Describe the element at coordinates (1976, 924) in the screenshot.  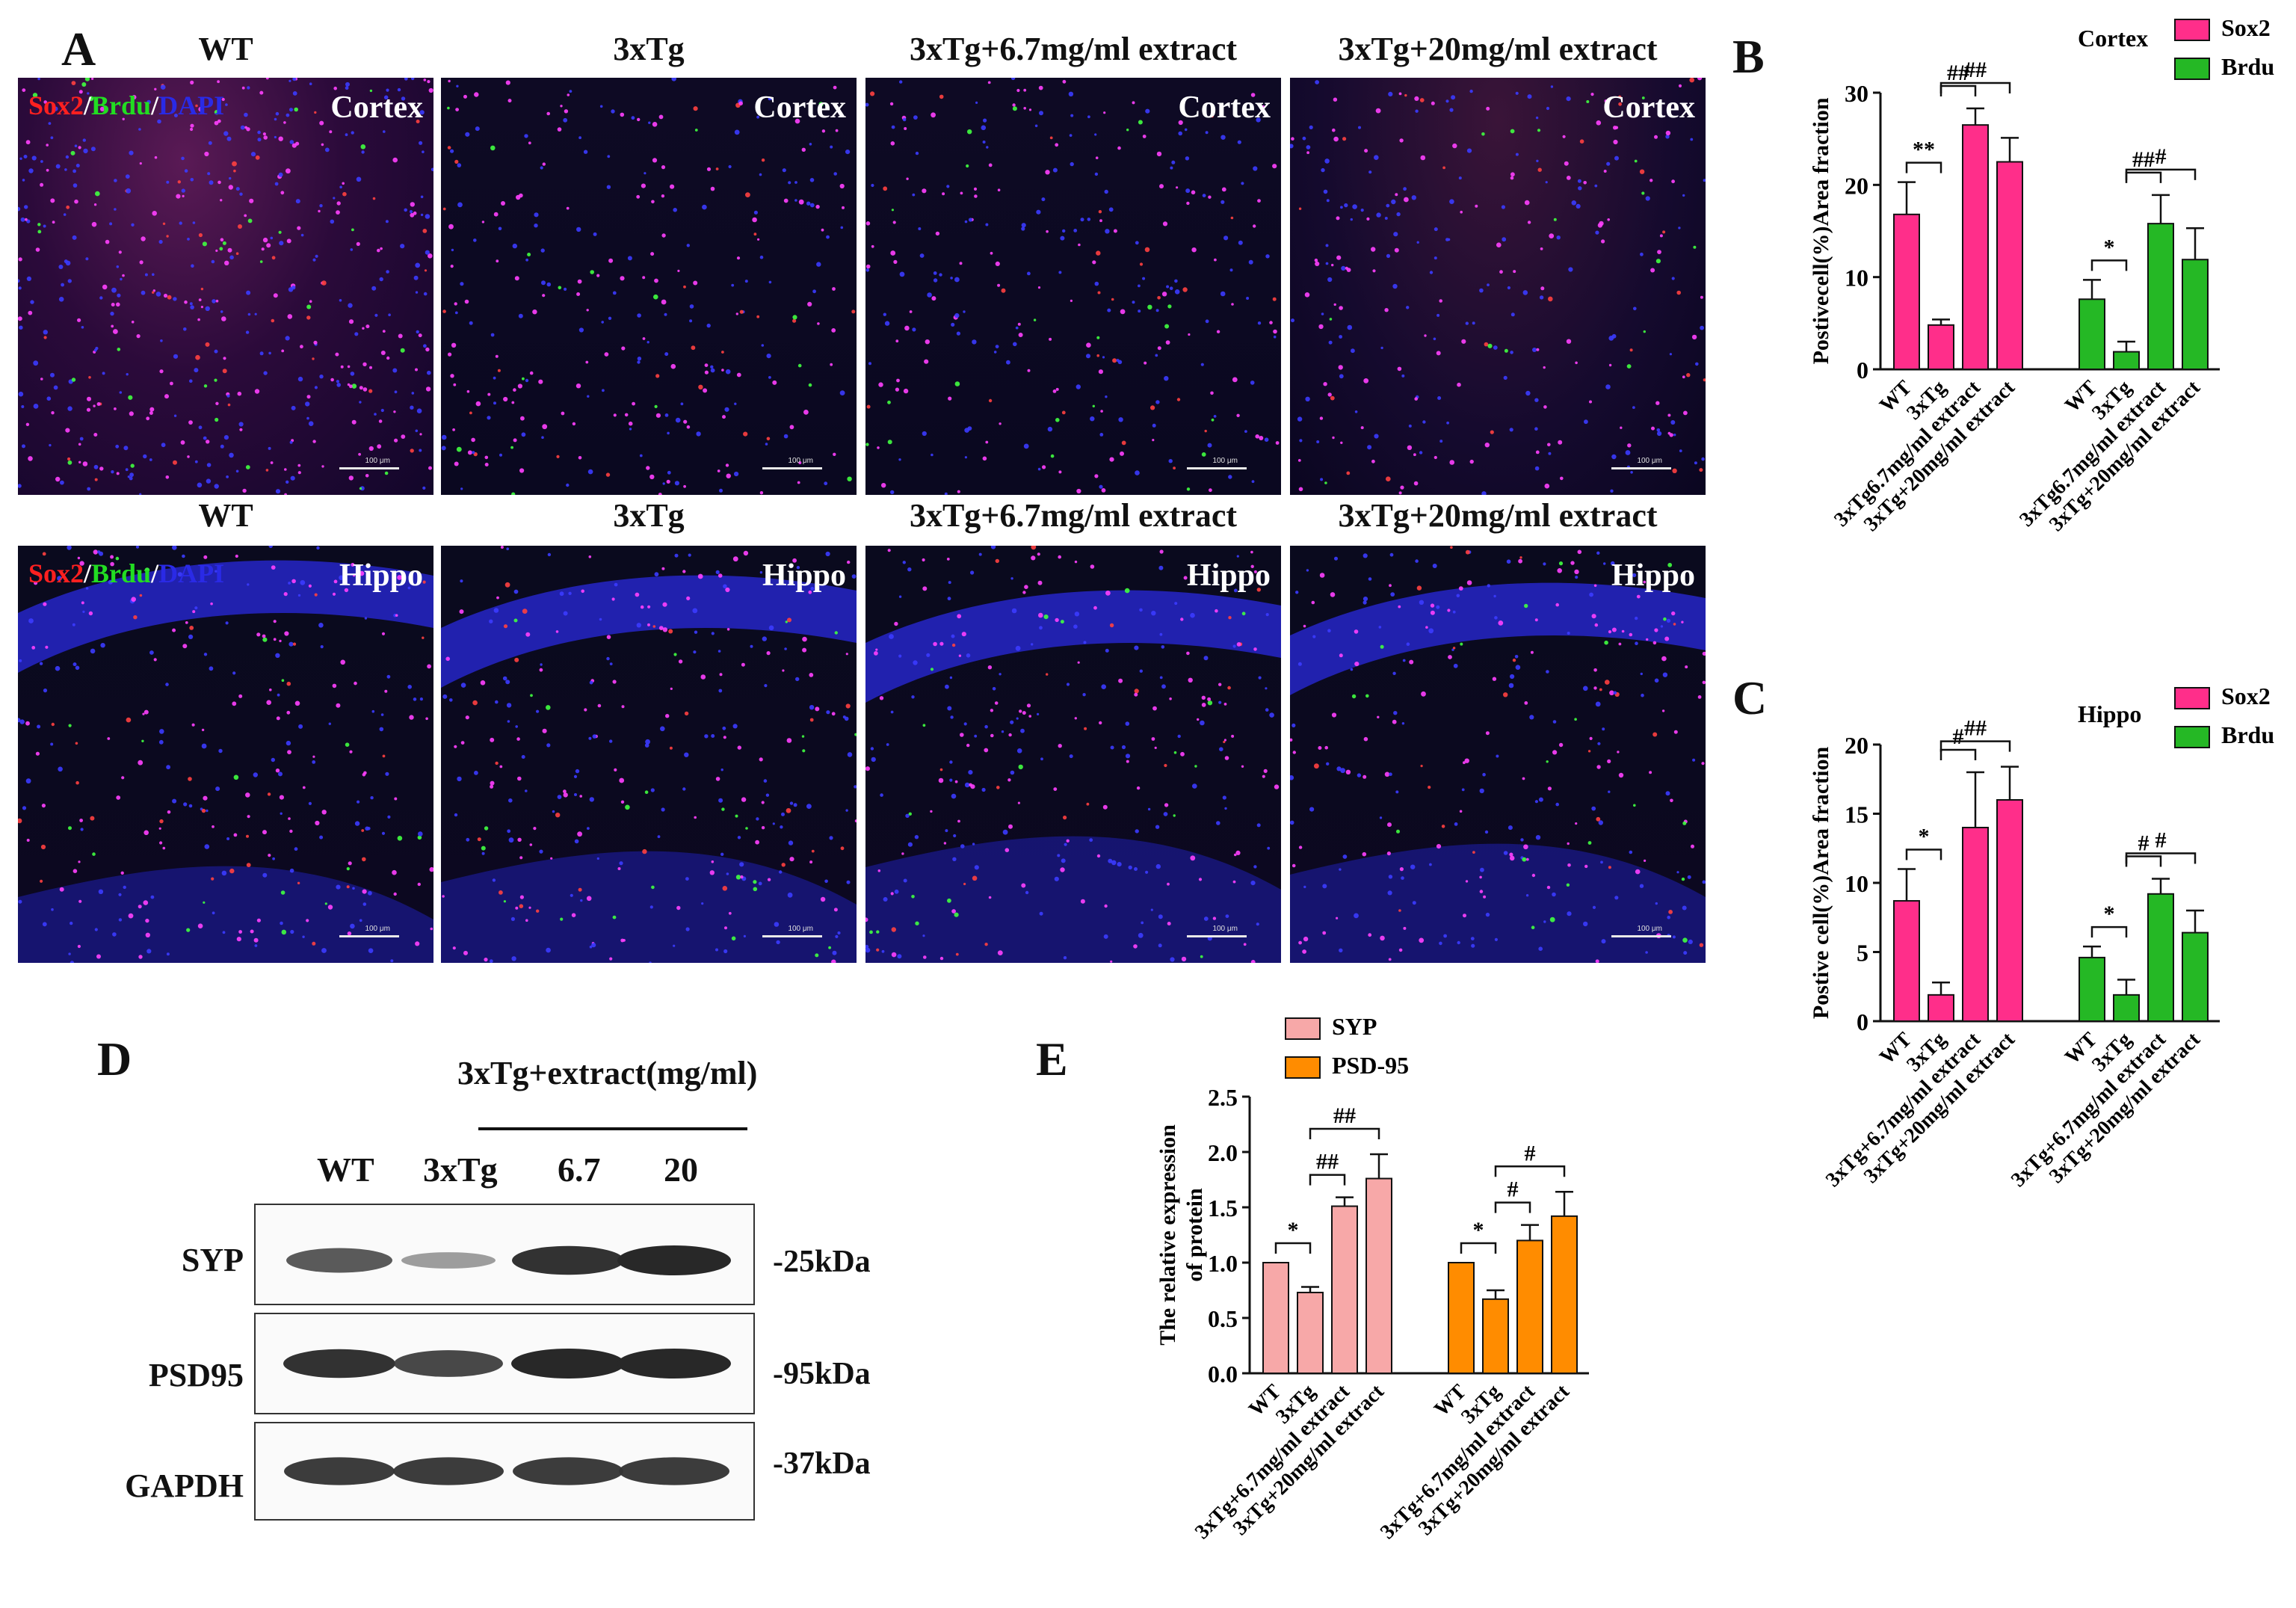
I see `bar` at that location.